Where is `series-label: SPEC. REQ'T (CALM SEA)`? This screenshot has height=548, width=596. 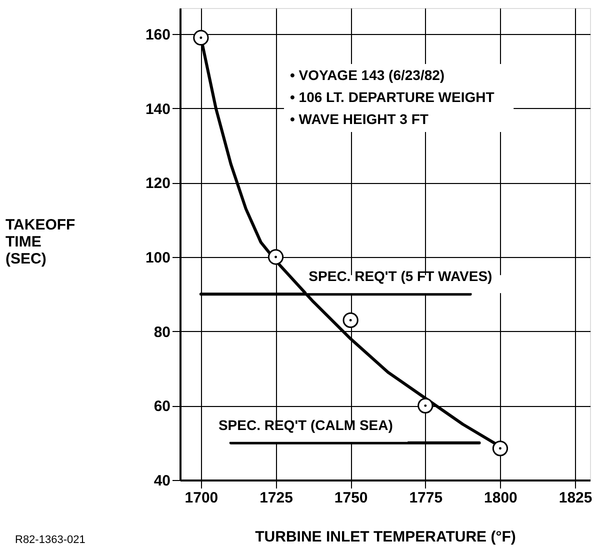
series-label: SPEC. REQ'T (CALM SEA) is located at coordinates (305, 424).